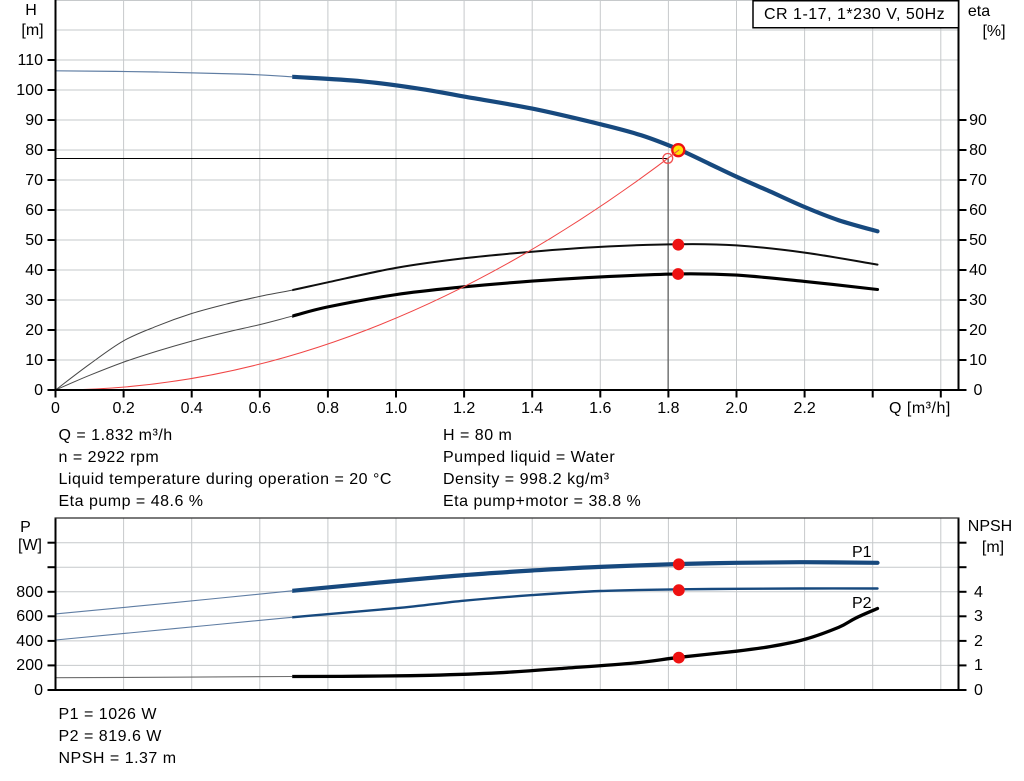 The height and width of the screenshot is (781, 1024). What do you see at coordinates (192, 408) in the screenshot?
I see `svg-text: 0.4` at bounding box center [192, 408].